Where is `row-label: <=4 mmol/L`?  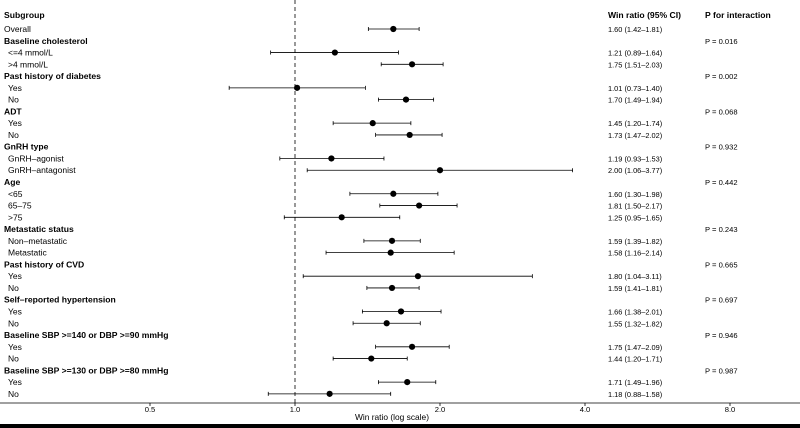
row-label: <=4 mmol/L is located at coordinates (30, 53).